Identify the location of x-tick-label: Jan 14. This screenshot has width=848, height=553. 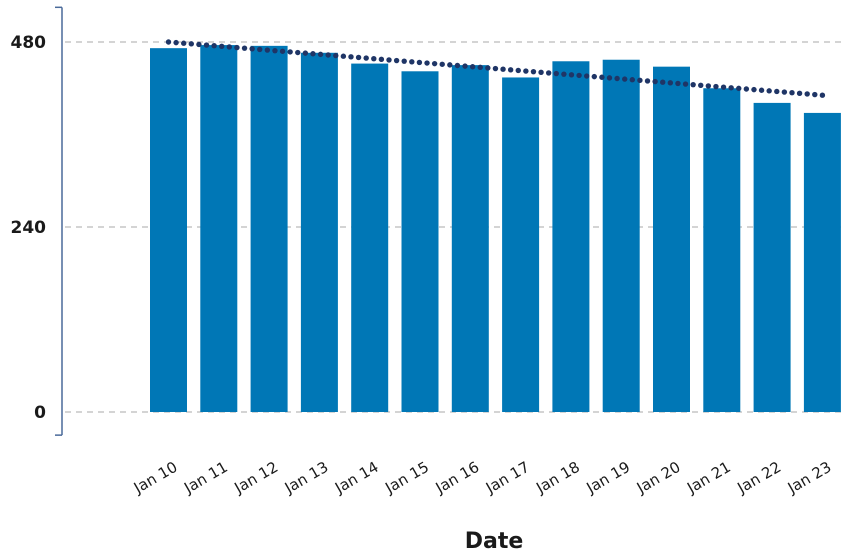
(356, 478).